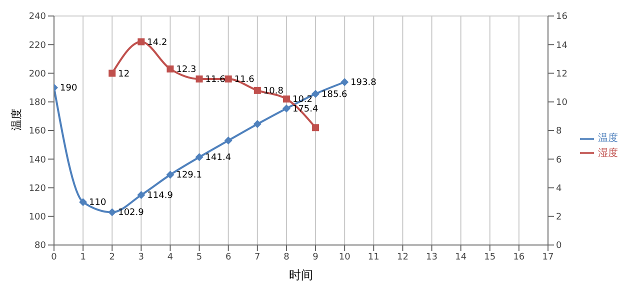 The width and height of the screenshot is (640, 291). What do you see at coordinates (170, 257) in the screenshot?
I see `x-tick-label: 4` at bounding box center [170, 257].